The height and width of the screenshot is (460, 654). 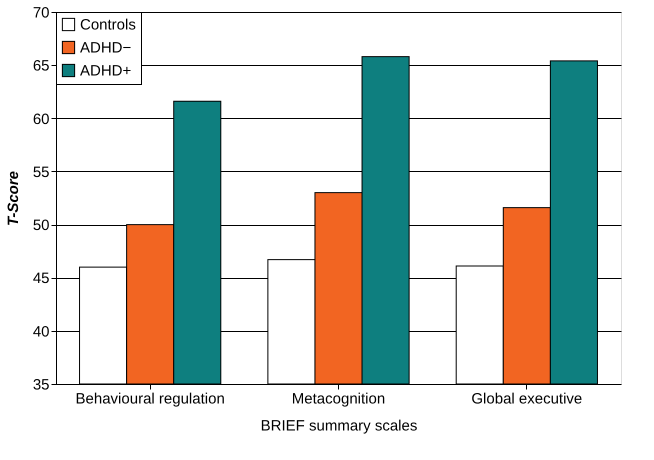 What do you see at coordinates (339, 426) in the screenshot?
I see `x-axis-title: BRIEF summary scales` at bounding box center [339, 426].